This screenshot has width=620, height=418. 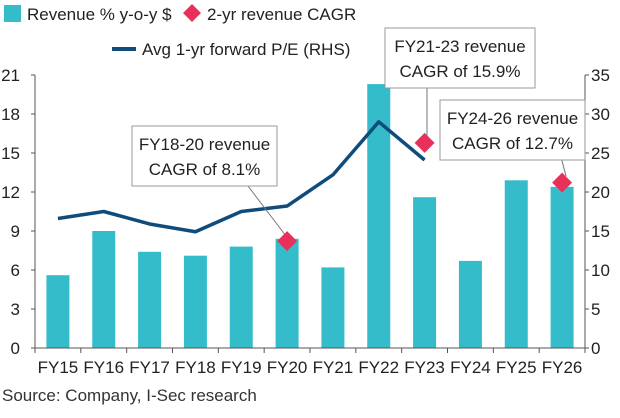 I want to click on x-tick-label: FY26, so click(x=562, y=367).